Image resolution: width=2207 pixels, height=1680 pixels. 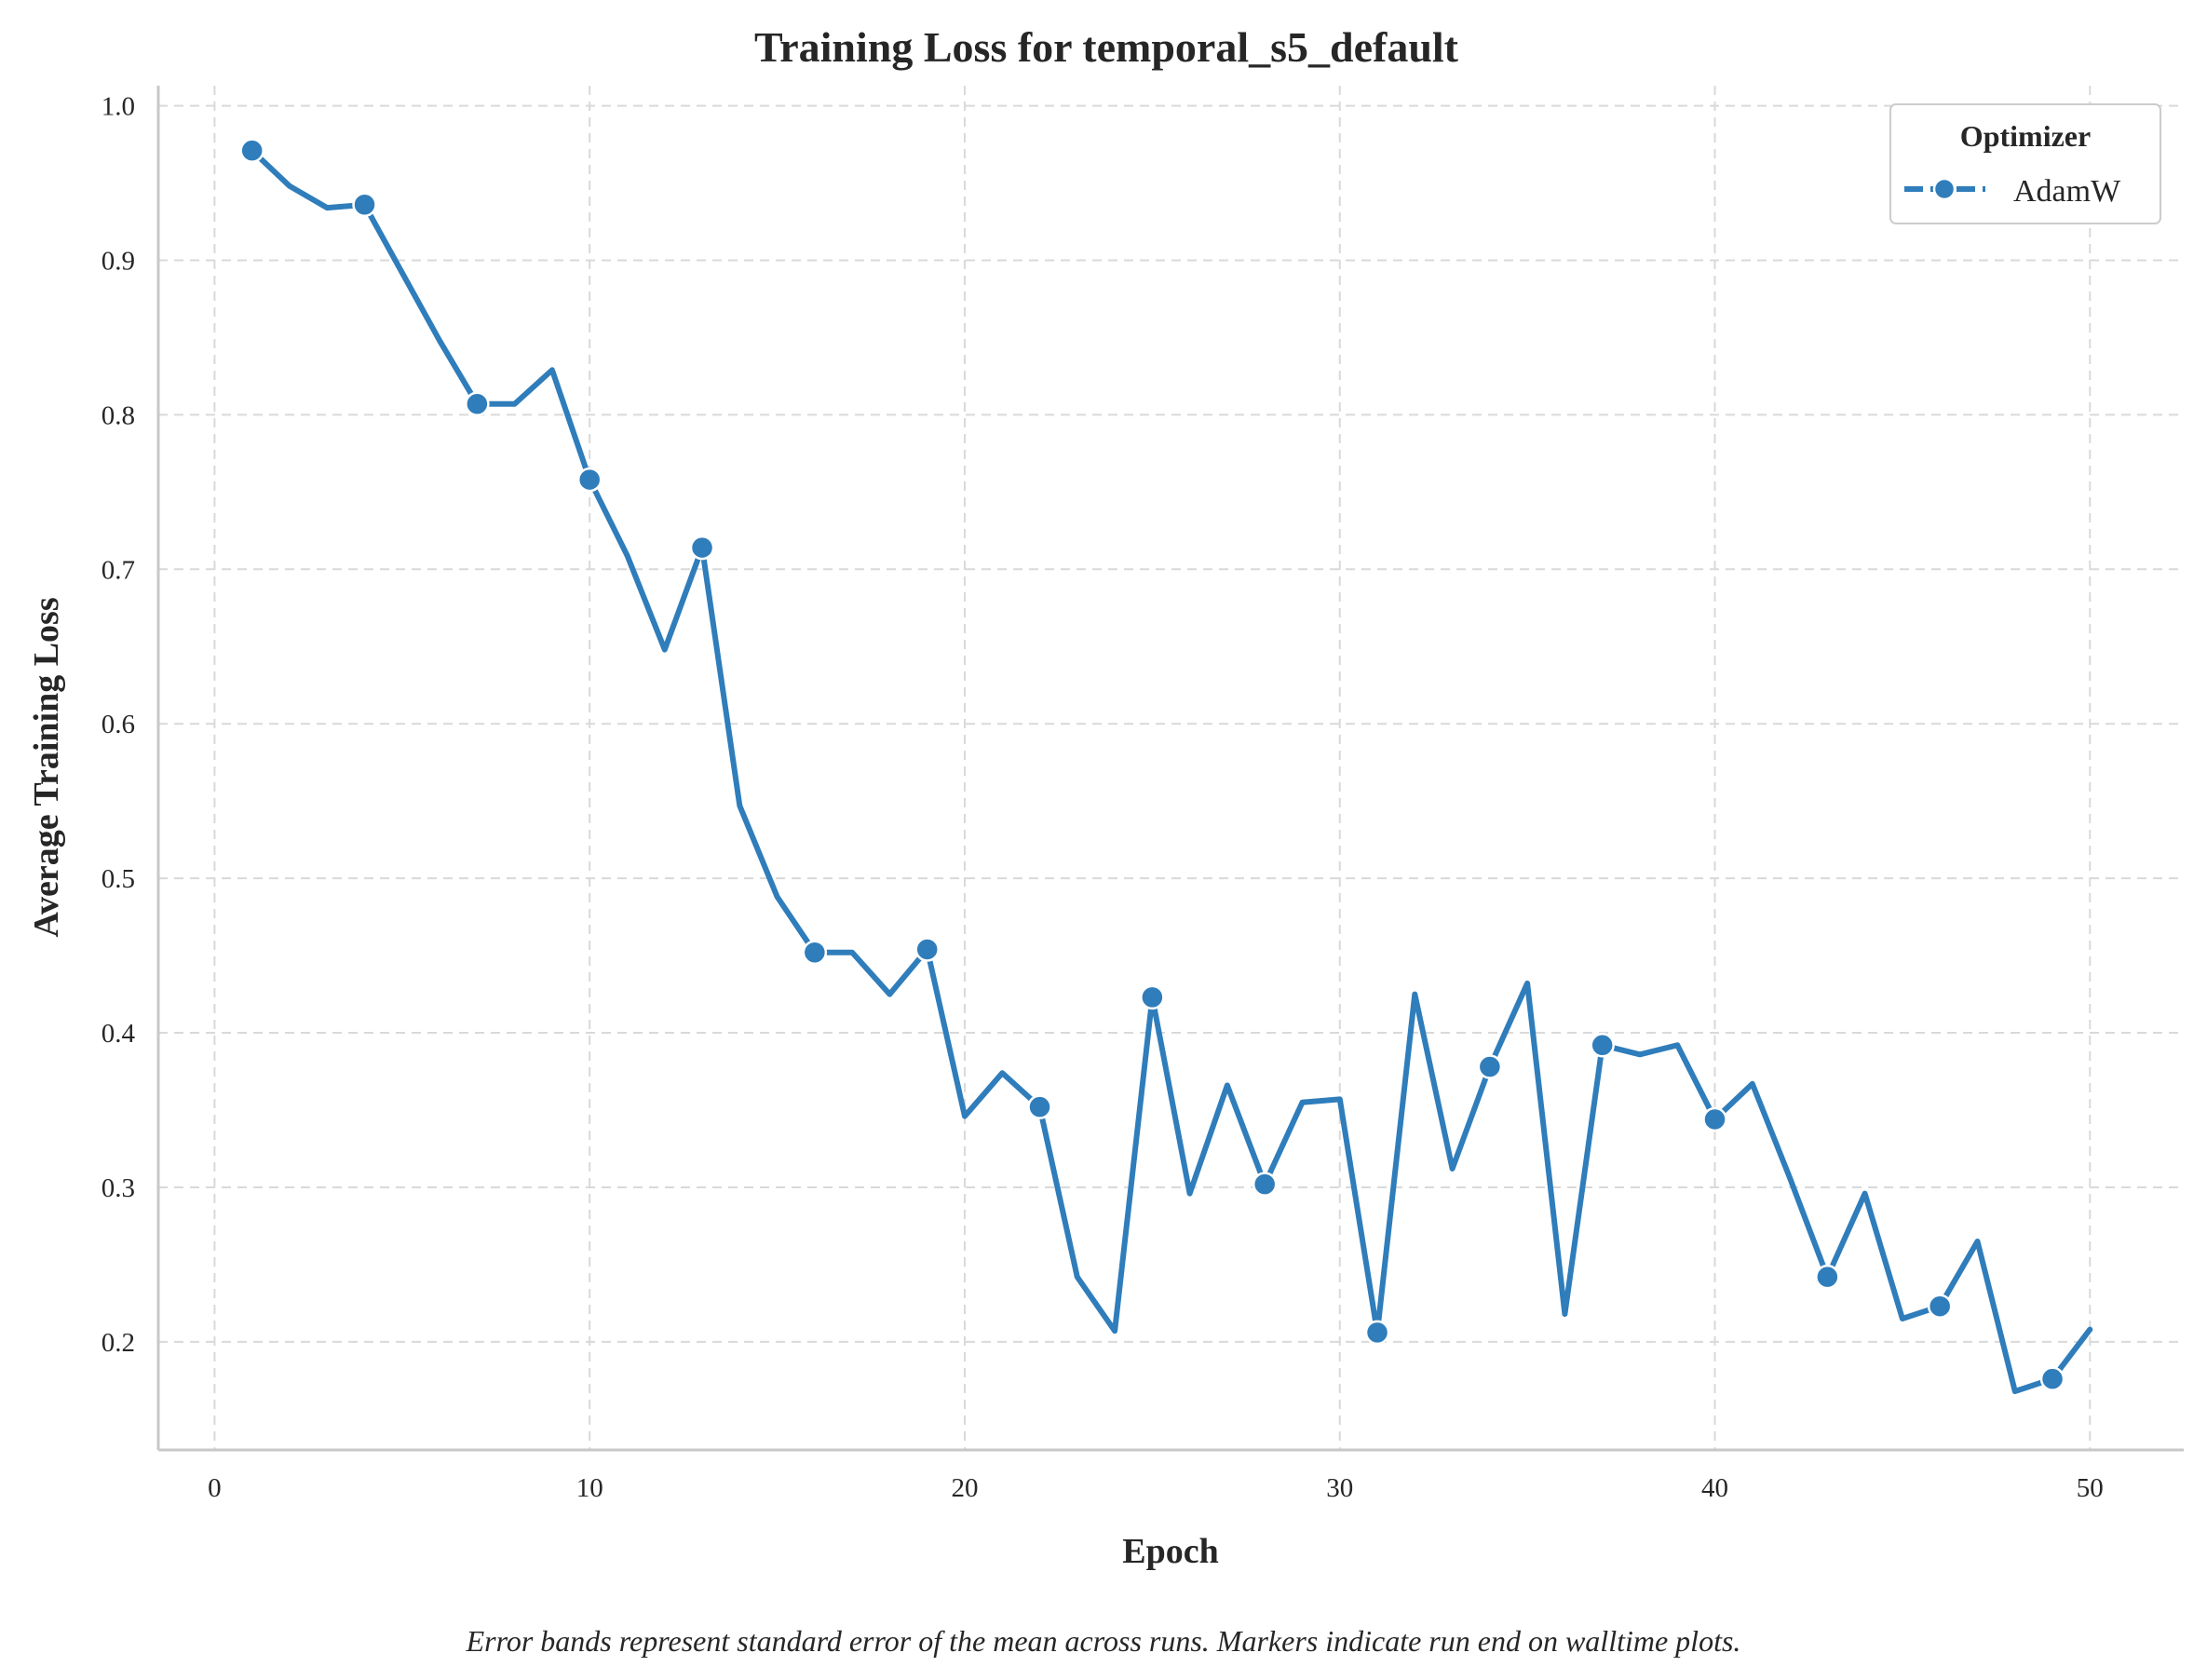 What do you see at coordinates (964, 1488) in the screenshot?
I see `x-tick-label: 20` at bounding box center [964, 1488].